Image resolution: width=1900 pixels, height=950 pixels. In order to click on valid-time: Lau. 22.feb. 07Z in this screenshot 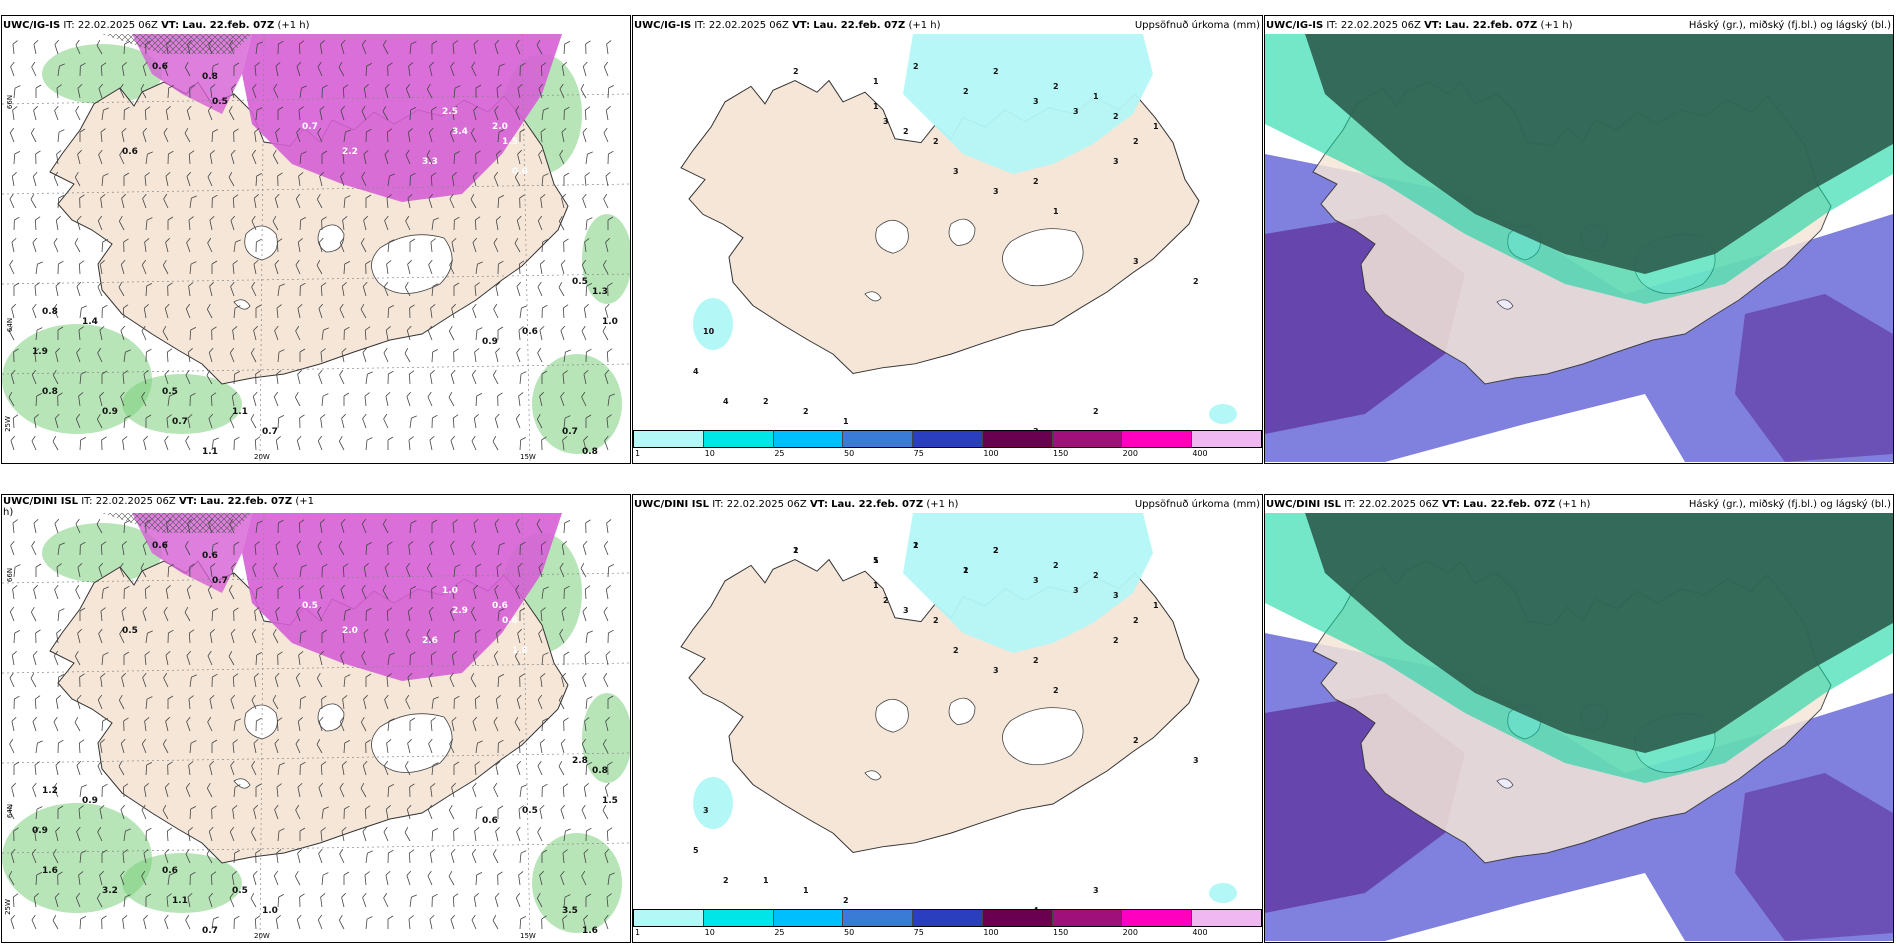, I will do `click(1509, 504)`.